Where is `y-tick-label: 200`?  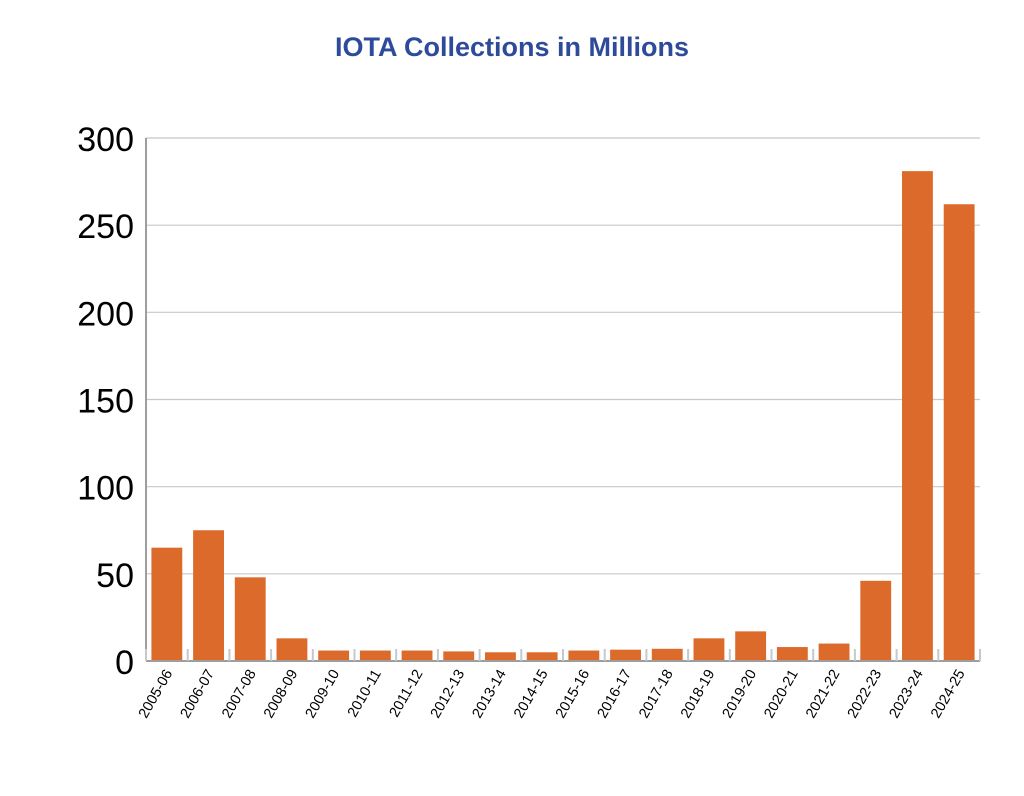 y-tick-label: 200 is located at coordinates (105, 314).